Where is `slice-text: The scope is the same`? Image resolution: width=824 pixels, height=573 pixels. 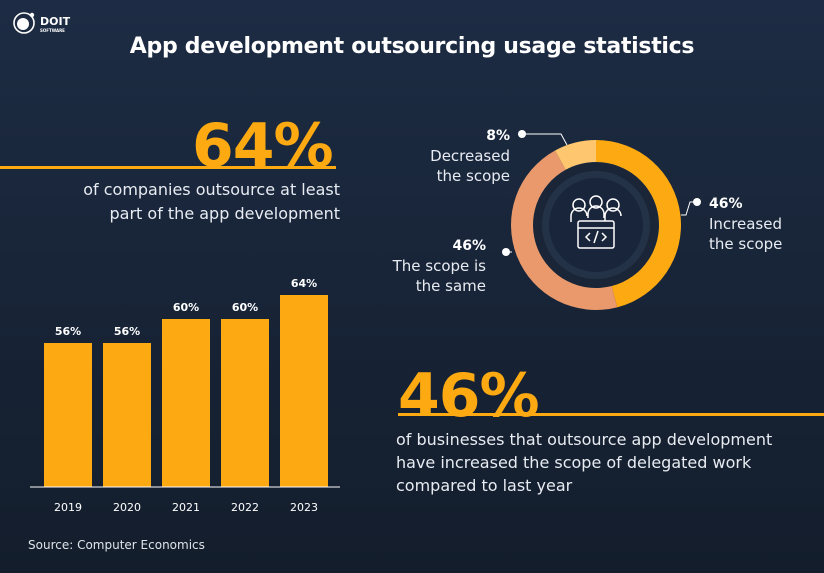
slice-text: The scope is the same is located at coordinates (439, 276).